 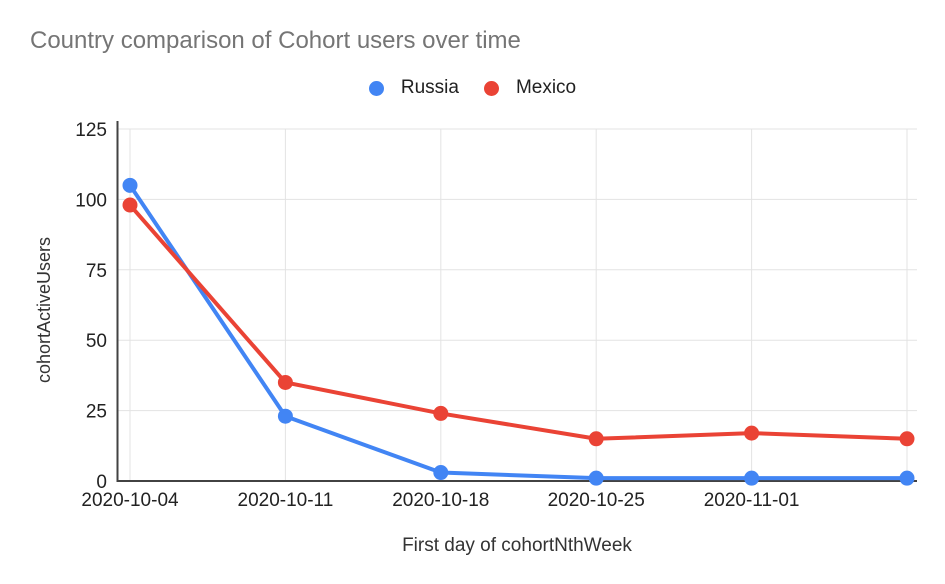 I want to click on x-tick-label: 2020-11-01, so click(x=752, y=500).